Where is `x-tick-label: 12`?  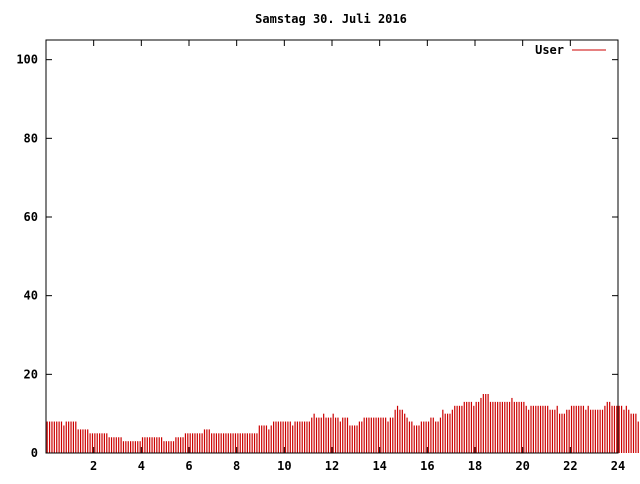
x-tick-label: 12 is located at coordinates (332, 466).